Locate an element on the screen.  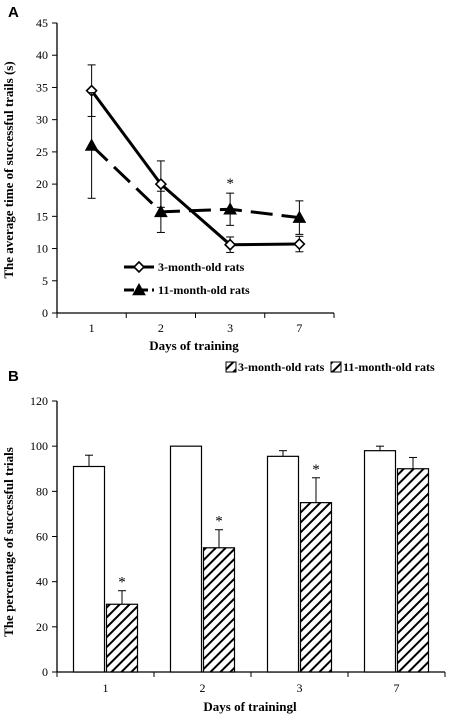
panel-a-y-tick-label: 10 is located at coordinates (42, 249).